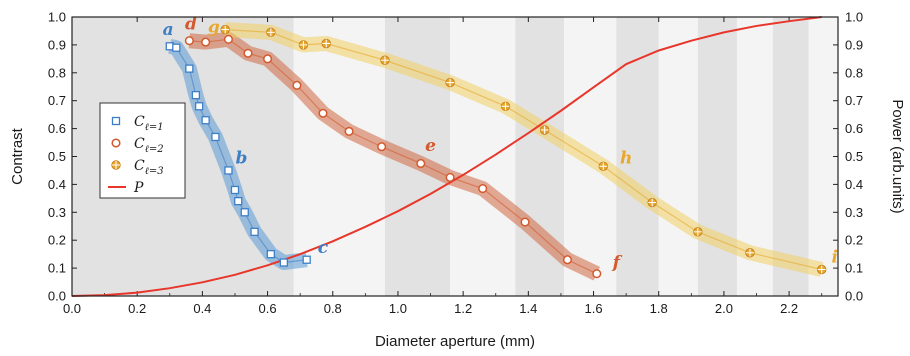 This screenshot has height=356, width=910. I want to click on y2-tick-label: 0.0, so click(854, 296).